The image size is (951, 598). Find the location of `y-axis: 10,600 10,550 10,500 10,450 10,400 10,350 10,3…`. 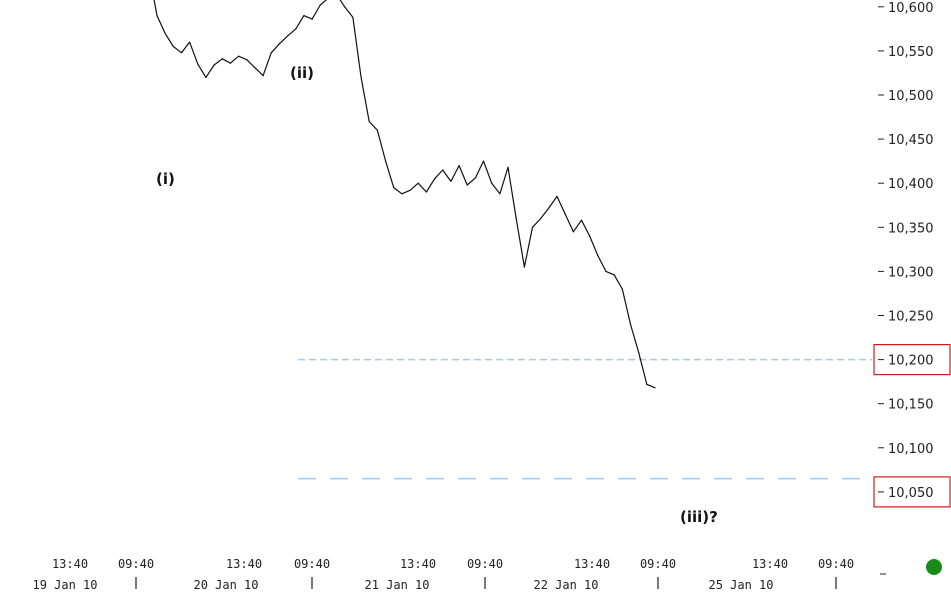

y-axis: 10,600 10,550 10,500 10,450 10,400 10,350 10,3… is located at coordinates (912, 288).